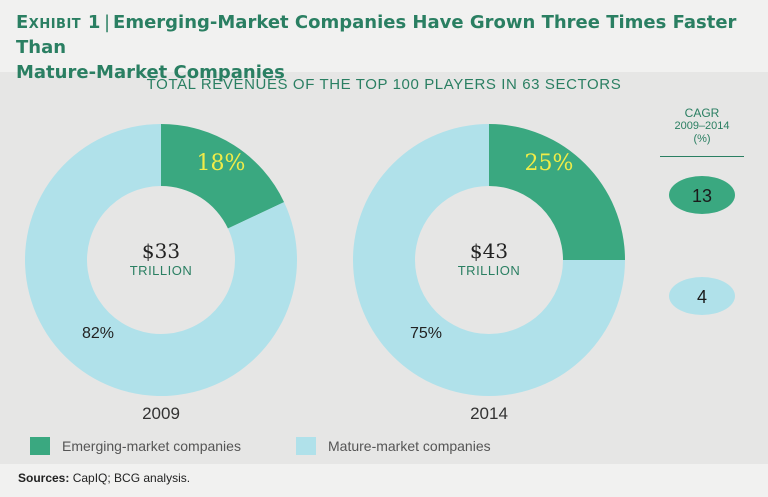 The image size is (768, 497). I want to click on cagr-header-unit: (%), so click(702, 139).